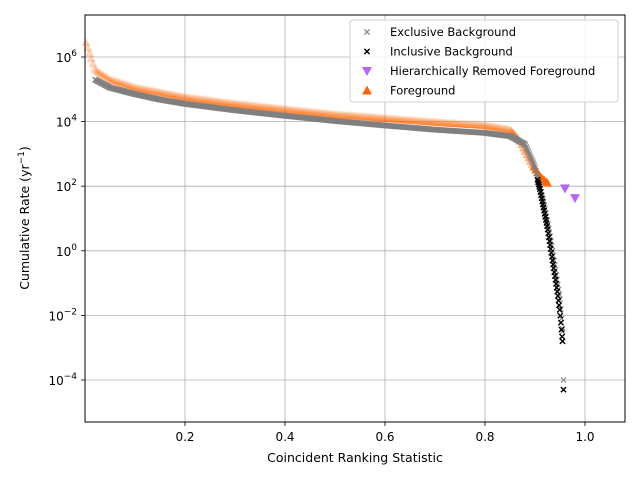  Describe the element at coordinates (184, 437) in the screenshot. I see `x-tick-label: 0.2` at that location.